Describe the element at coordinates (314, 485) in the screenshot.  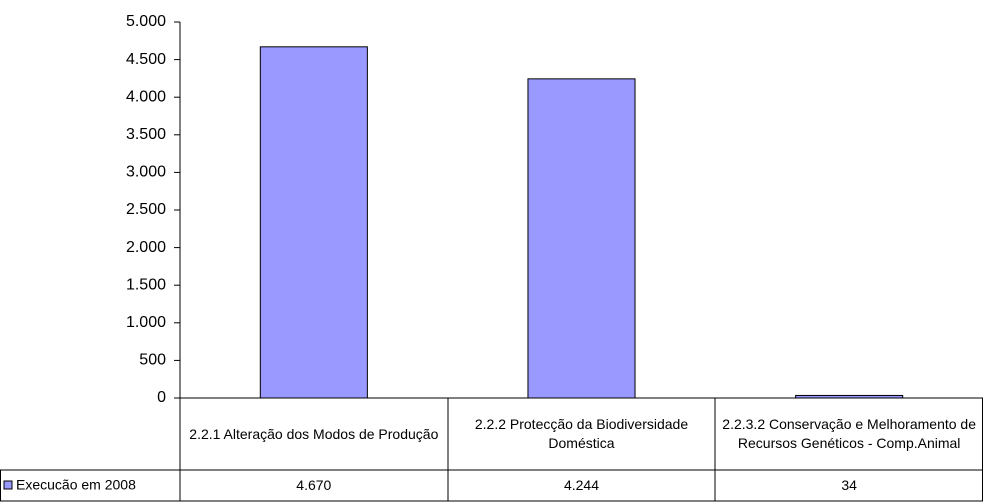
I see `data-table-value: 4.670` at that location.